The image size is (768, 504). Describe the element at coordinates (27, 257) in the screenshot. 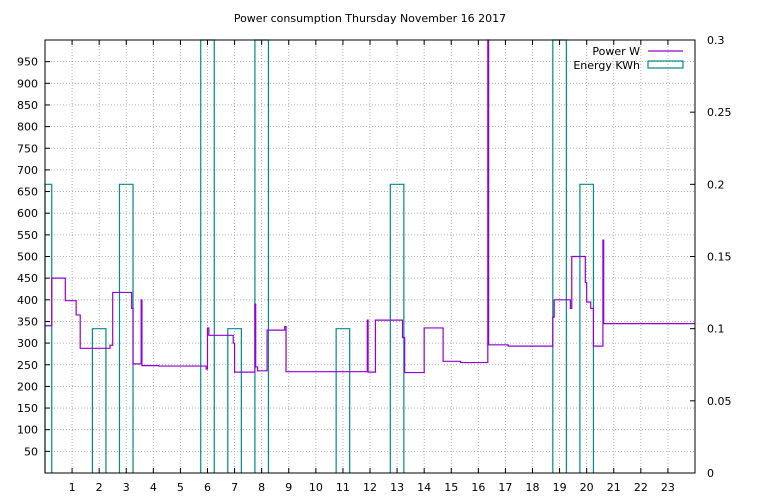

I see `y-tick-label: 500` at that location.